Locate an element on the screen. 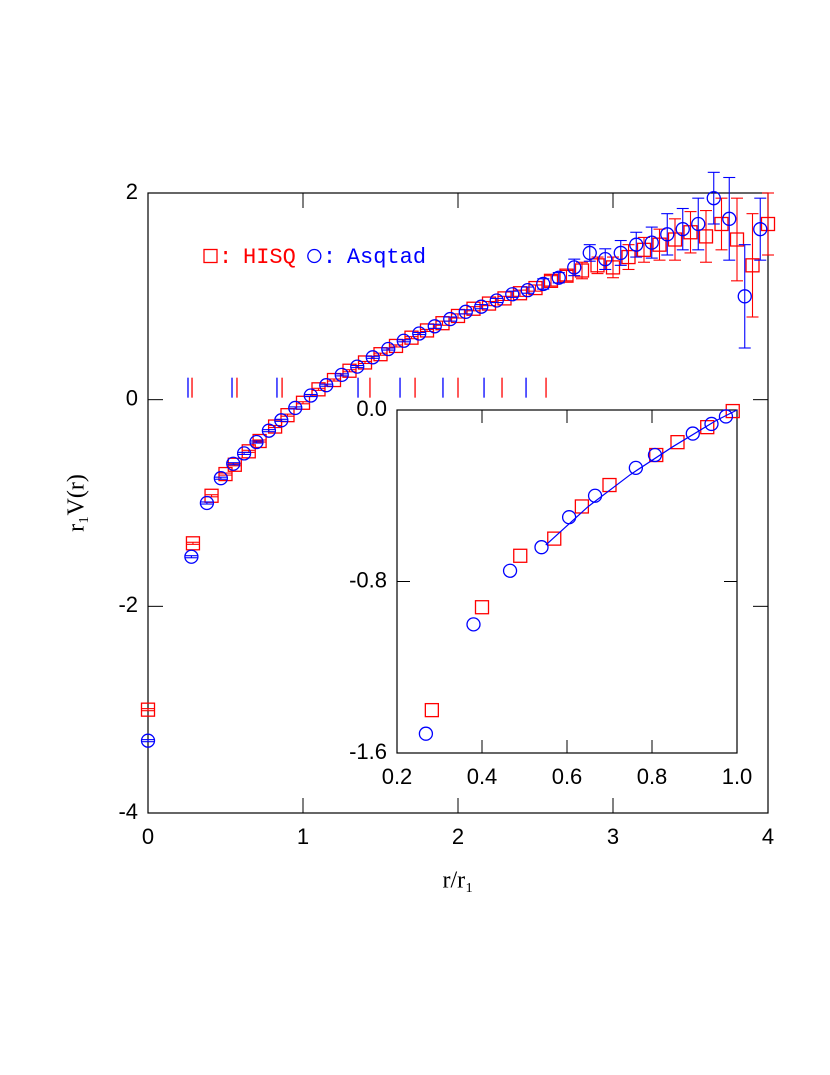  x-tick-label: 0.4 is located at coordinates (482, 776).